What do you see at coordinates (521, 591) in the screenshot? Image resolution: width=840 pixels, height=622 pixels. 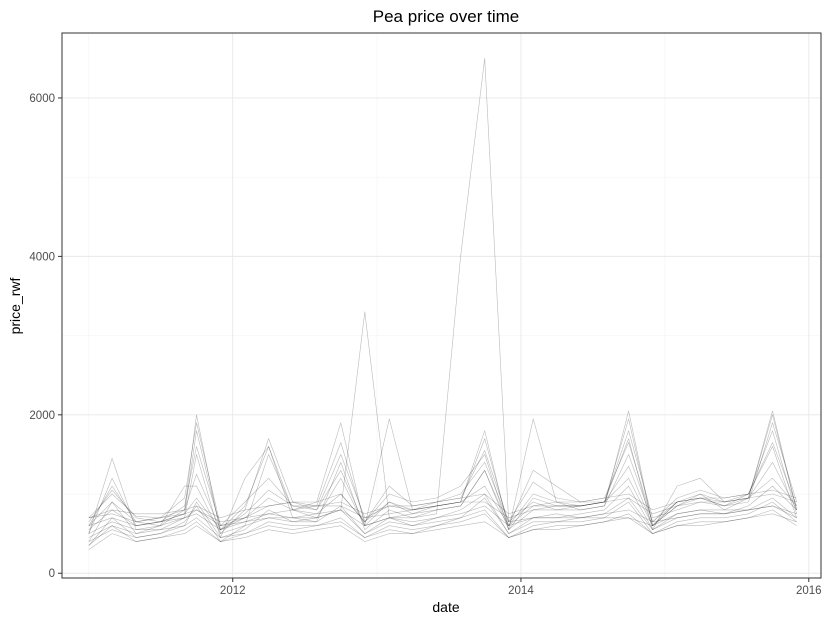 I see `x-tick-label-1: 2014` at bounding box center [521, 591].